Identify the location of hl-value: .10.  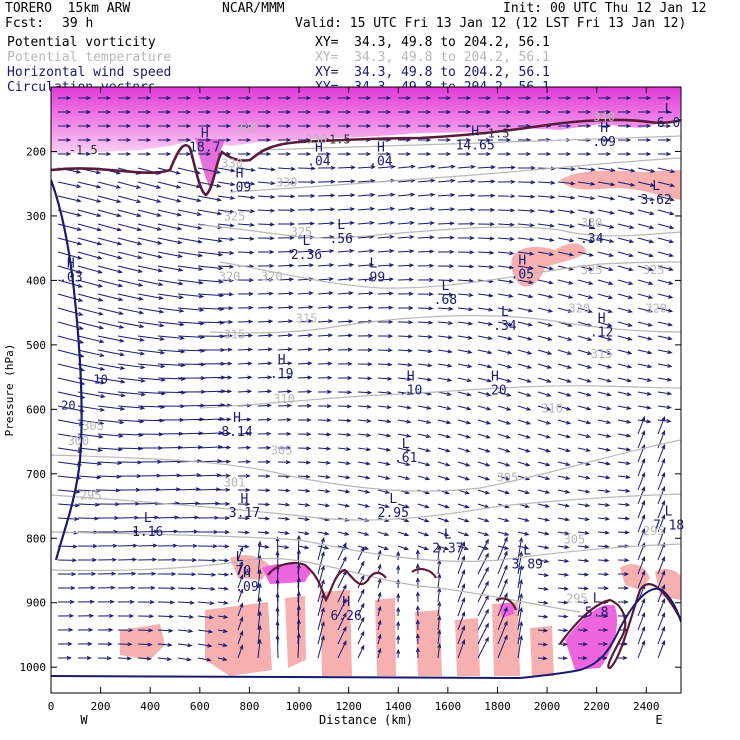
(410, 390).